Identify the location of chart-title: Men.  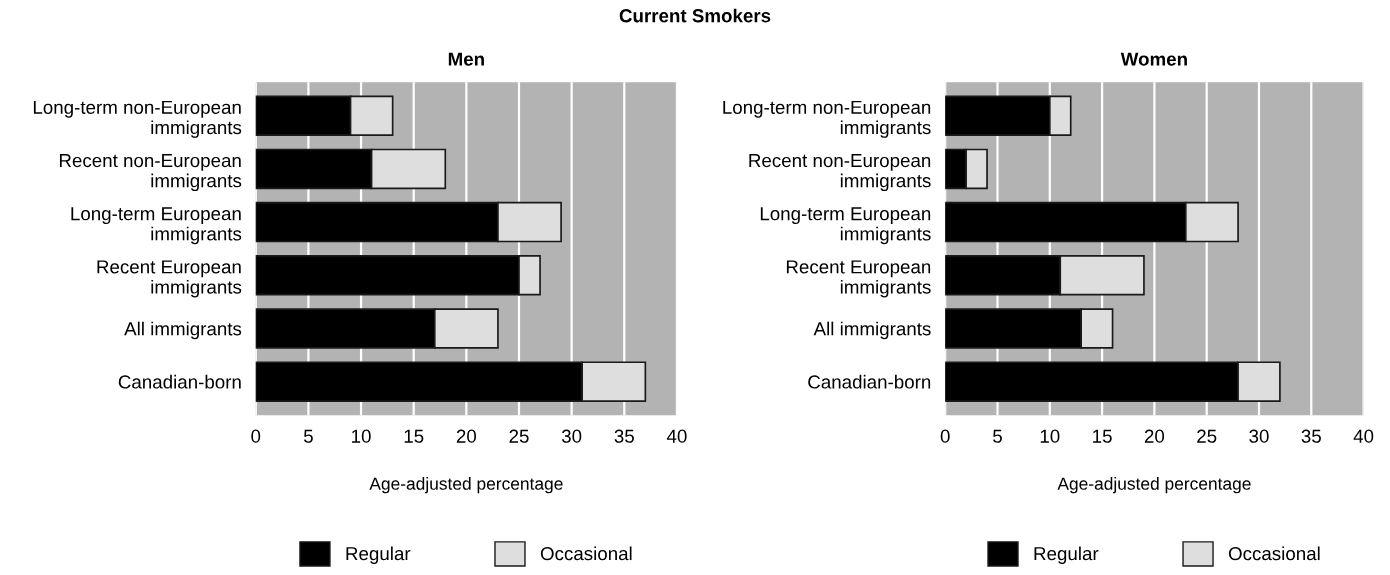
(466, 59).